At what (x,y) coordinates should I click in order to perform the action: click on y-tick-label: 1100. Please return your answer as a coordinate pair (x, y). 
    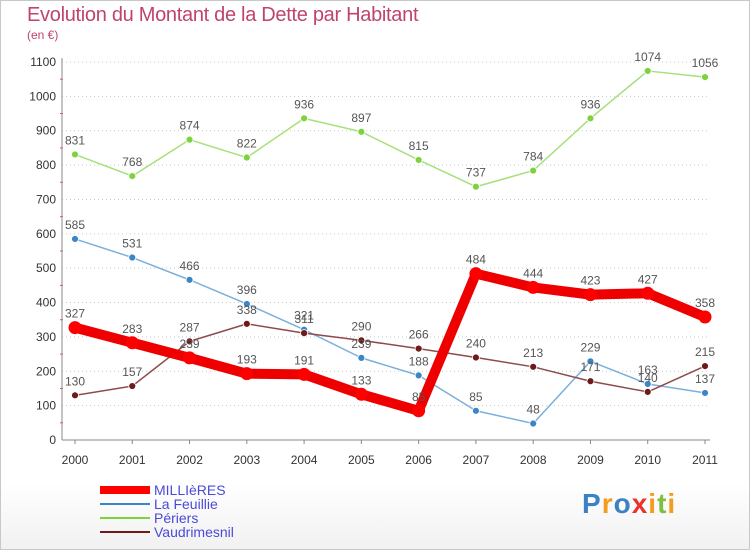
    Looking at the image, I should click on (43, 62).